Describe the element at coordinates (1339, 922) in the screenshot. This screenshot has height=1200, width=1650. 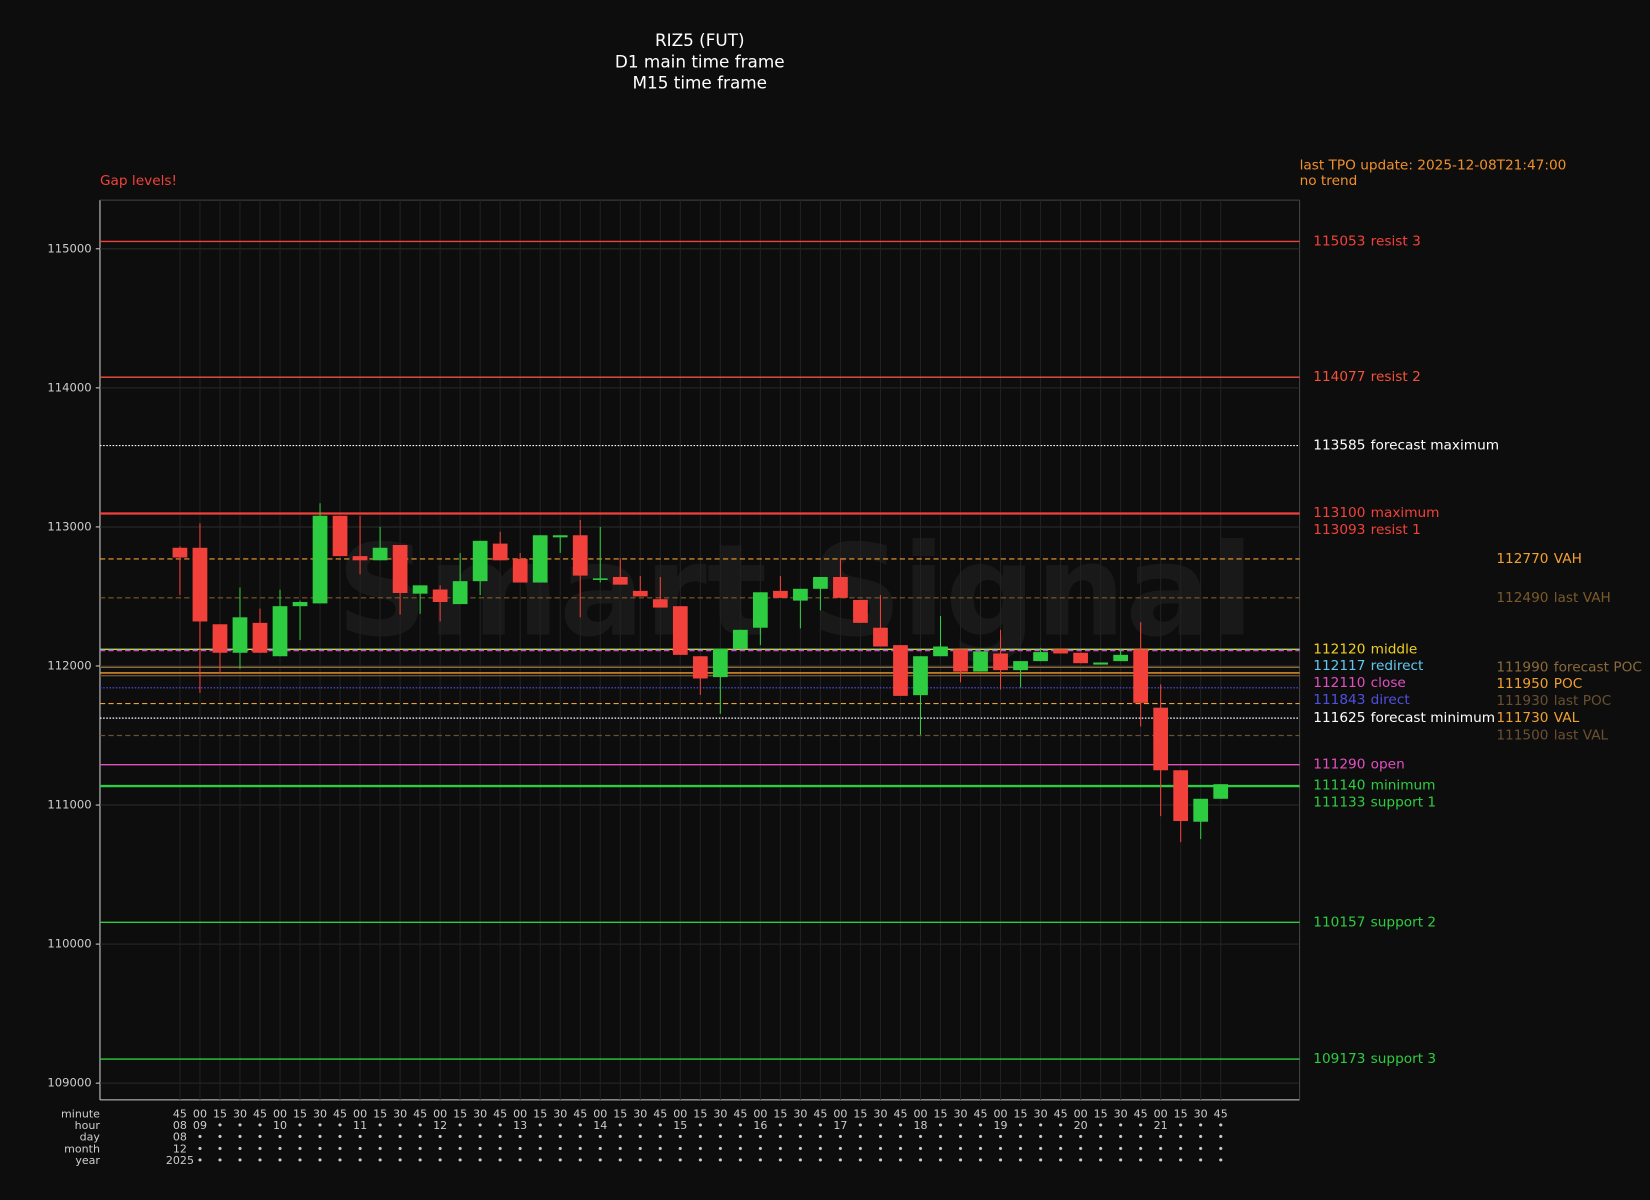
I see `level-value: 110157` at that location.